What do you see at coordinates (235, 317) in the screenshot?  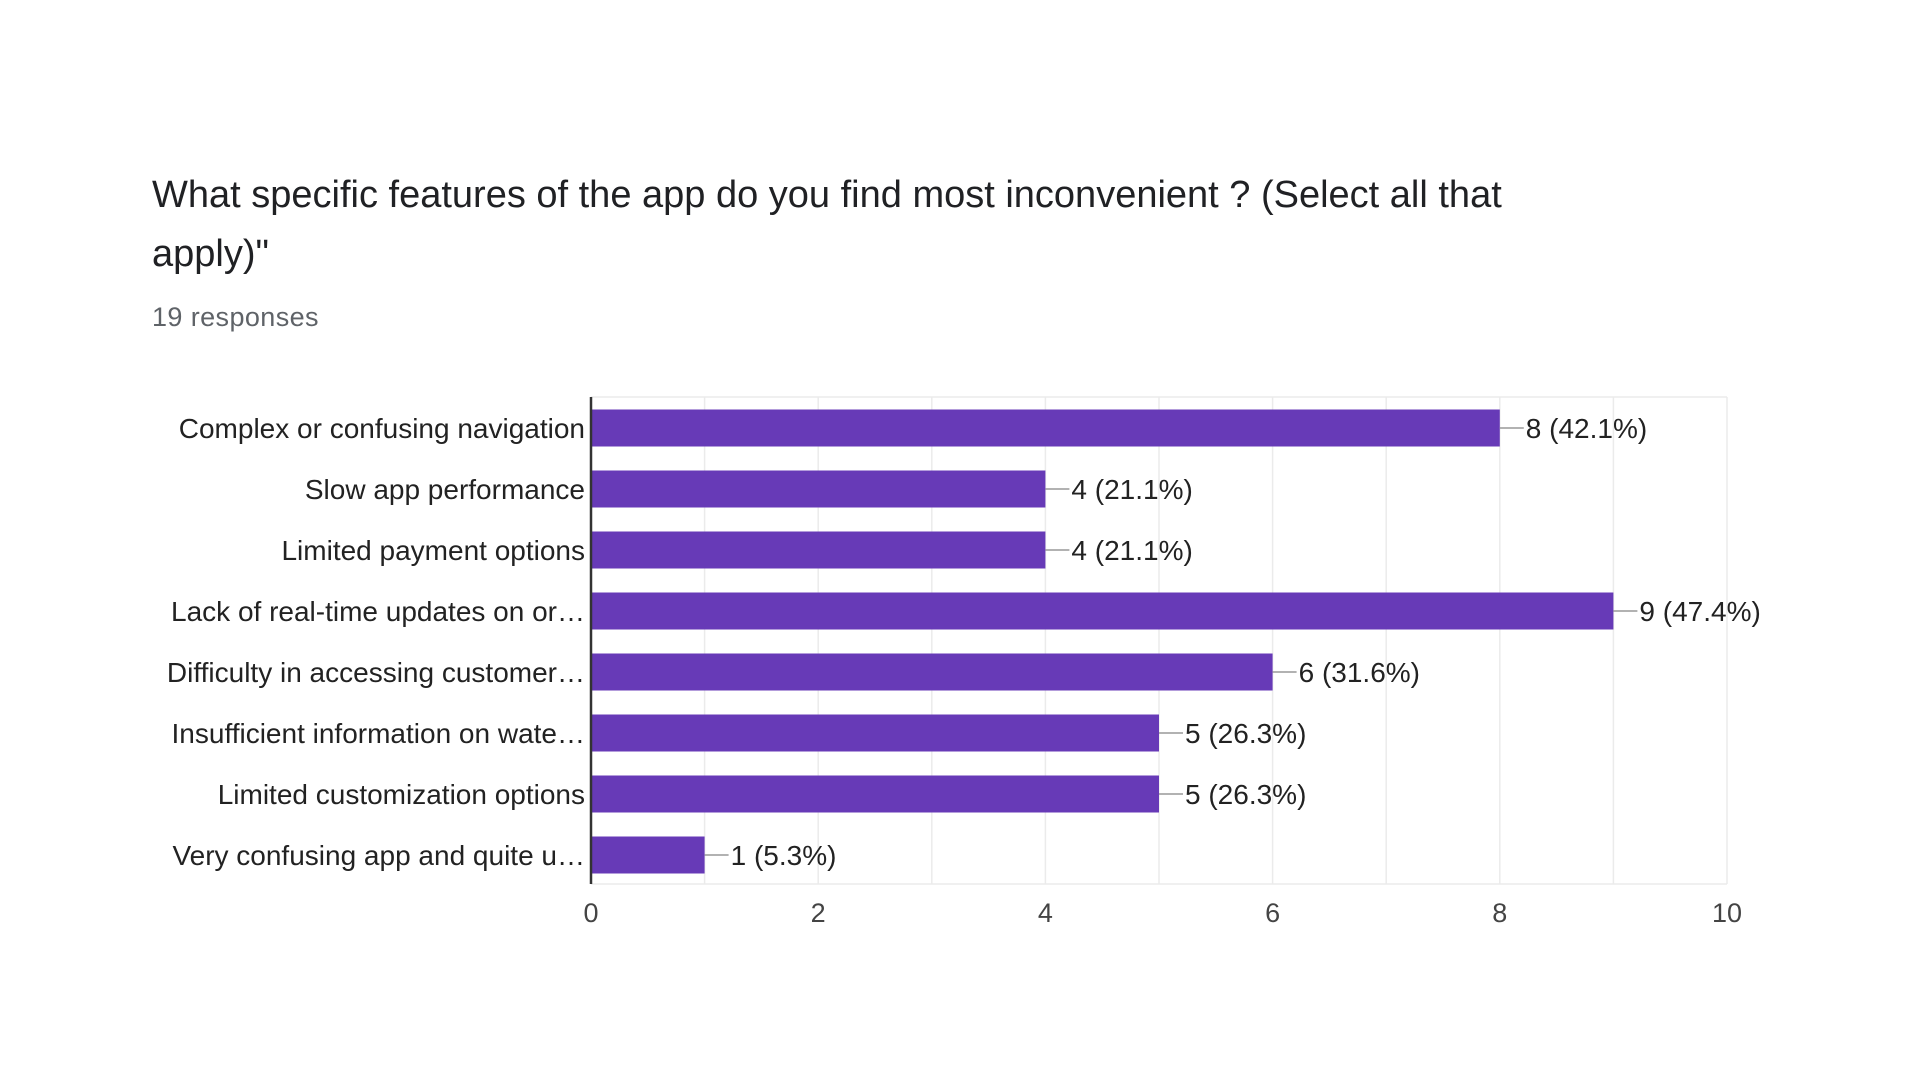 I see `response-count: 19 responses` at bounding box center [235, 317].